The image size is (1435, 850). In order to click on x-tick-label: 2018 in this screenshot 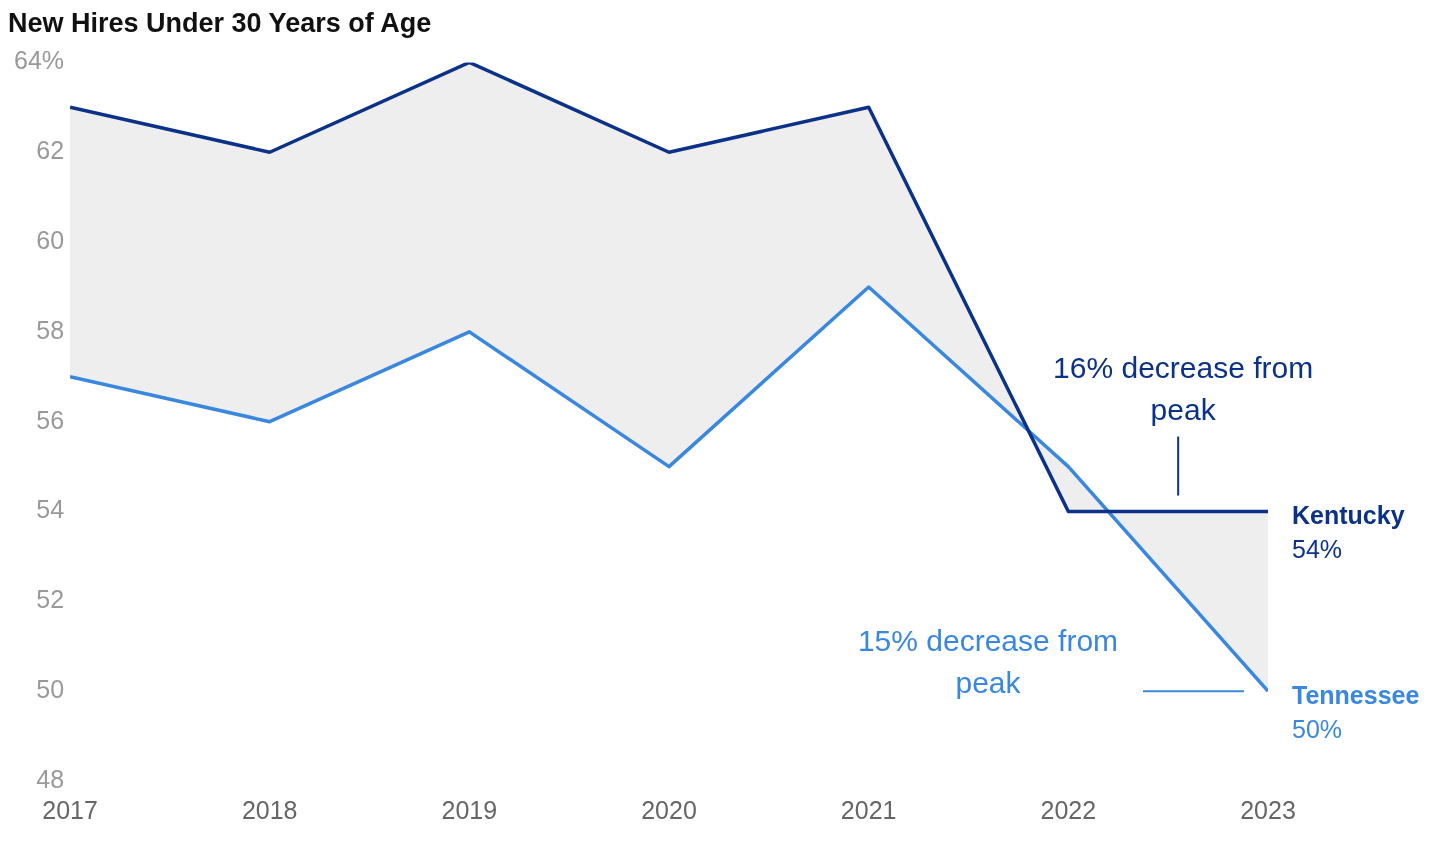, I will do `click(269, 809)`.